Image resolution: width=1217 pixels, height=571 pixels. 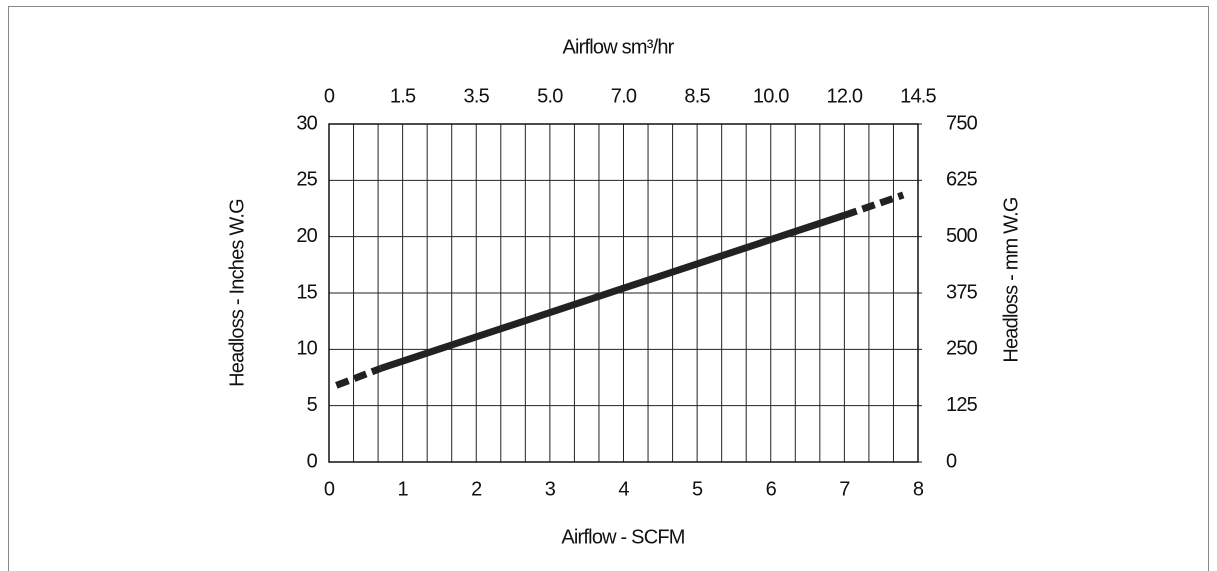 What do you see at coordinates (918, 96) in the screenshot?
I see `x2-tick-label: 14.5` at bounding box center [918, 96].